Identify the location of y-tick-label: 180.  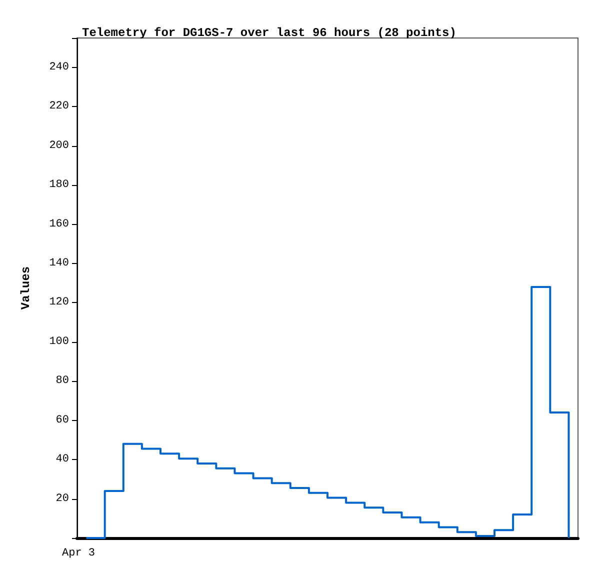
(59, 185).